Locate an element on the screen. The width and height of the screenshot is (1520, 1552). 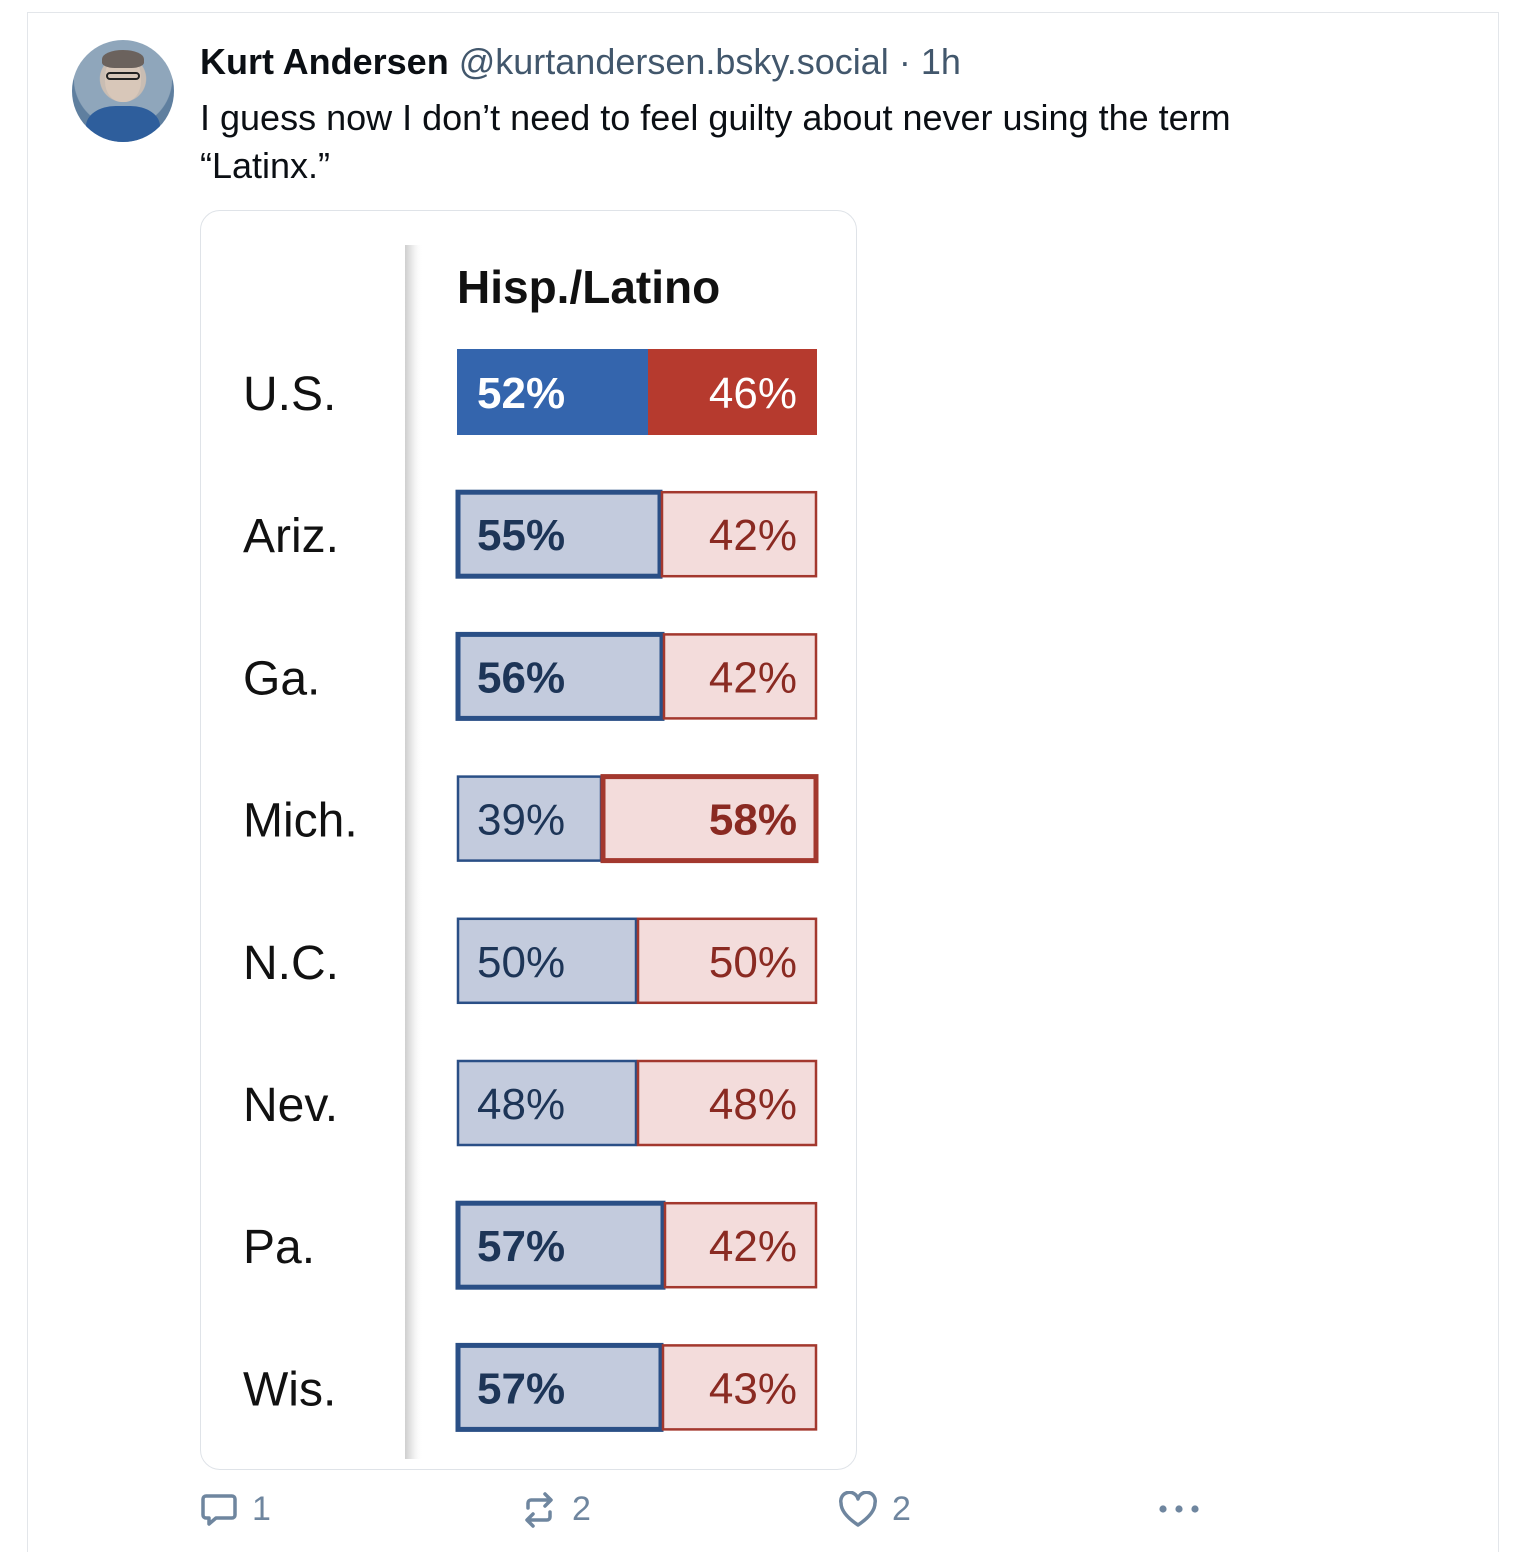
reply-count: 1 is located at coordinates (261, 1509).